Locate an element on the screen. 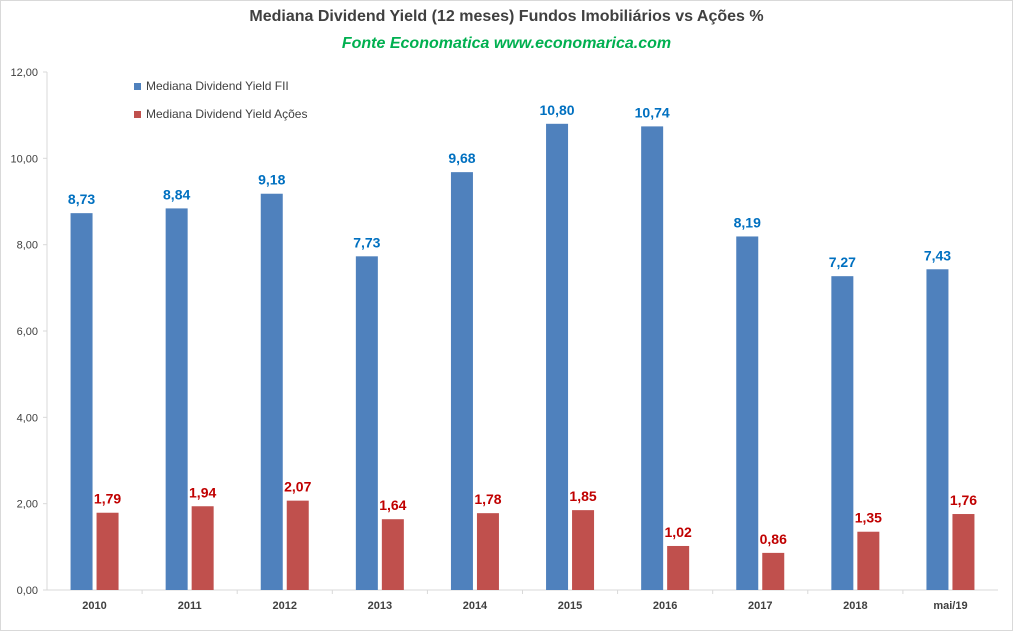 Image resolution: width=1013 pixels, height=631 pixels. data-label-fii: 10,74 is located at coordinates (652, 112).